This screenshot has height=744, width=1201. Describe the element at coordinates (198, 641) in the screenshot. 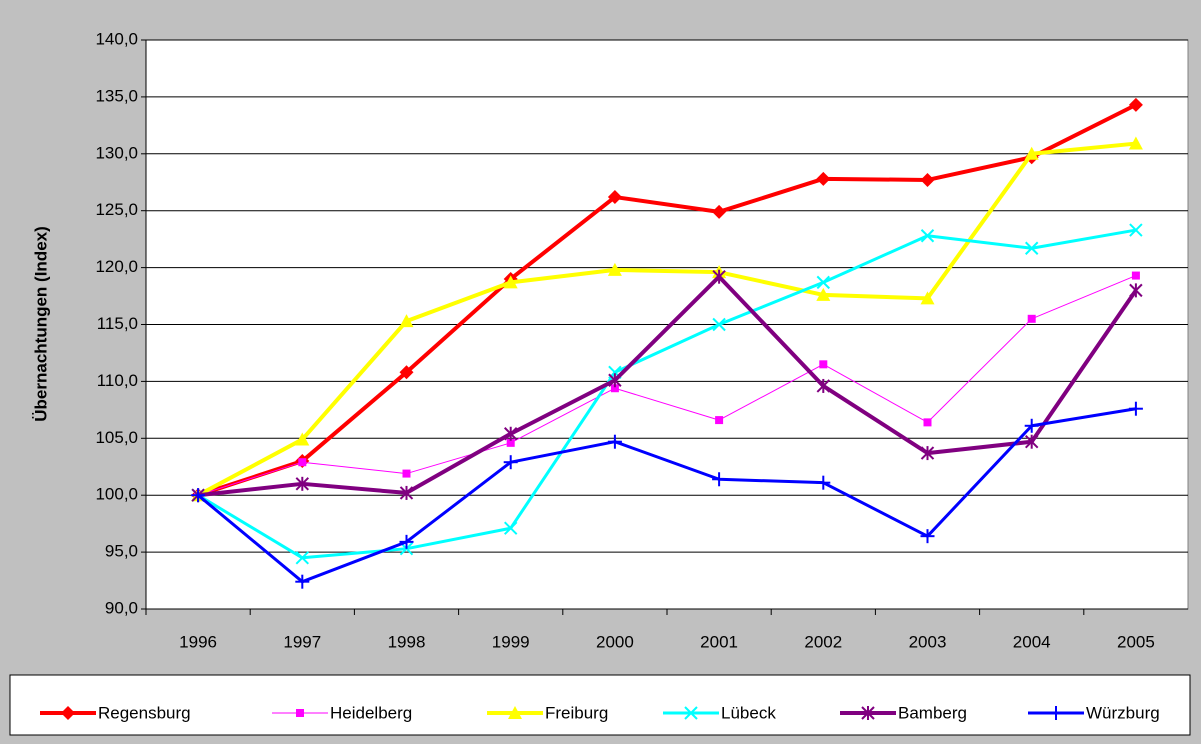

I see `x-tick-label: 1996` at that location.